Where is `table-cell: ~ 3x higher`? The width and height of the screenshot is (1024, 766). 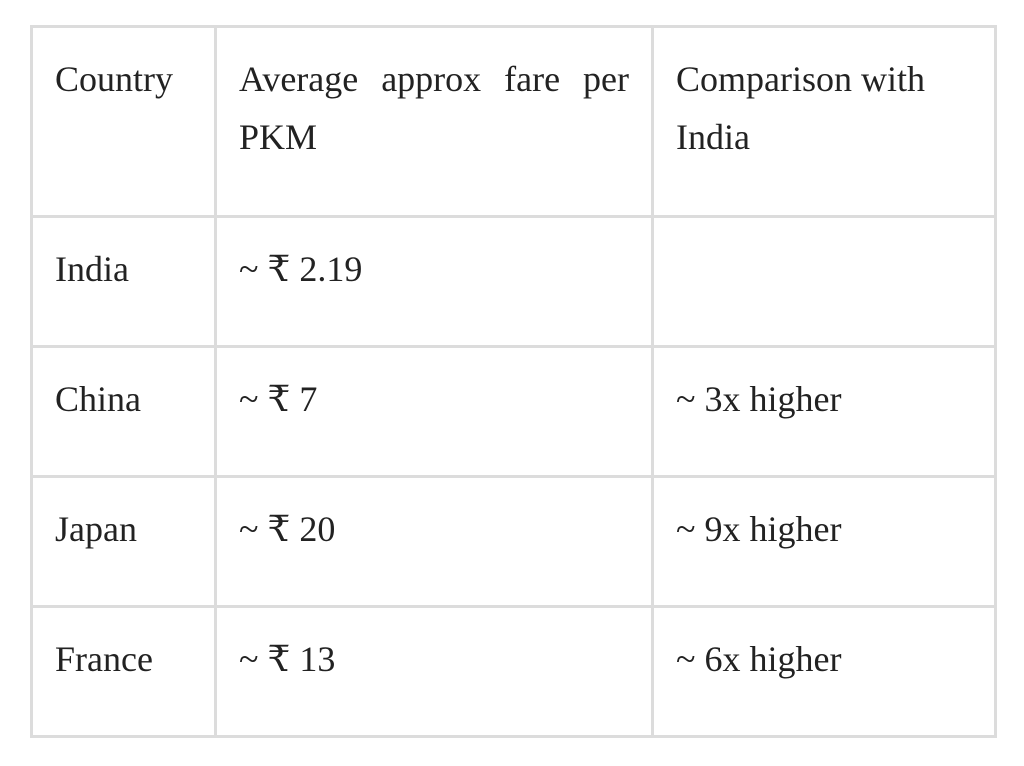 table-cell: ~ 3x higher is located at coordinates (824, 411).